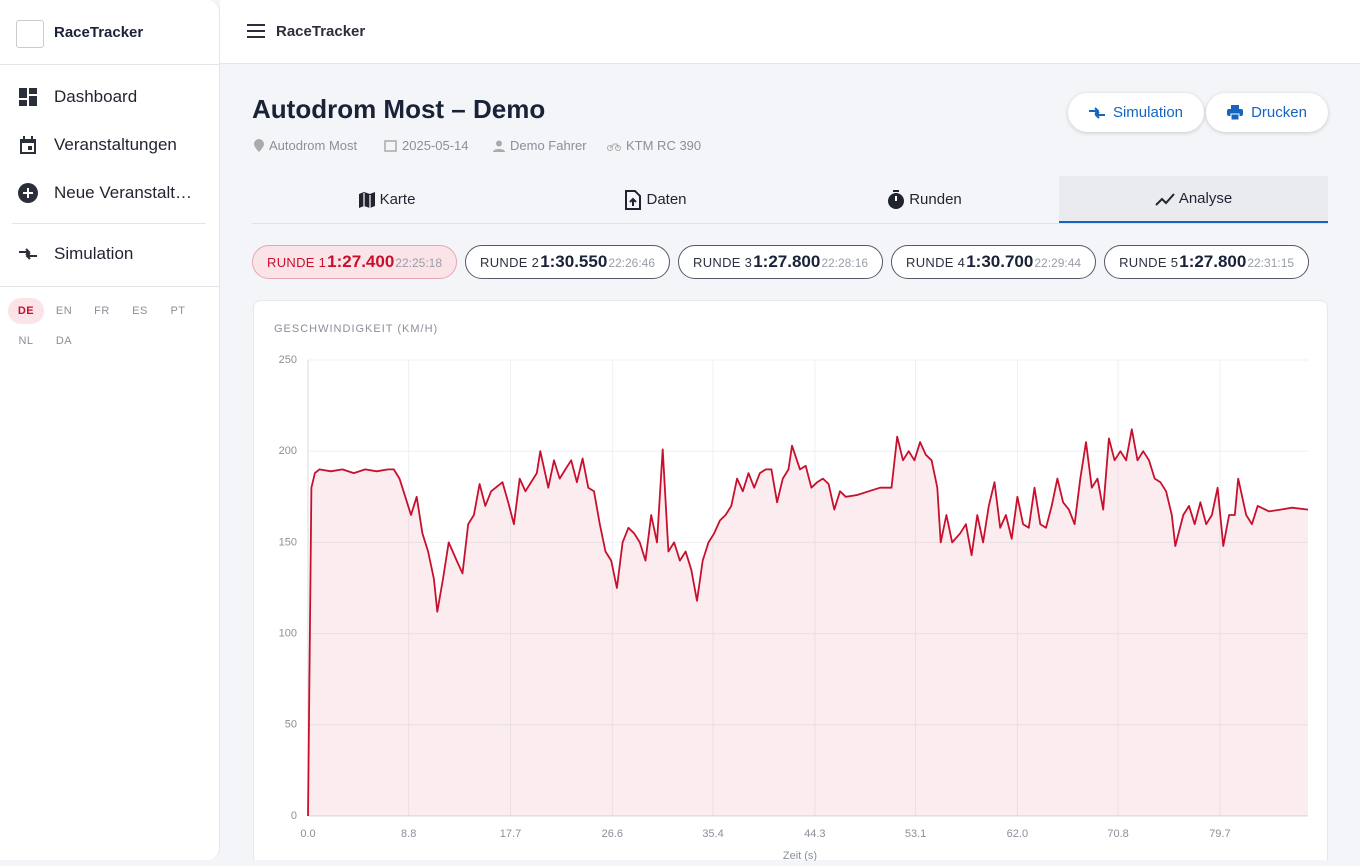 The height and width of the screenshot is (866, 1360). Describe the element at coordinates (140, 311) in the screenshot. I see `language-option: ES` at that location.